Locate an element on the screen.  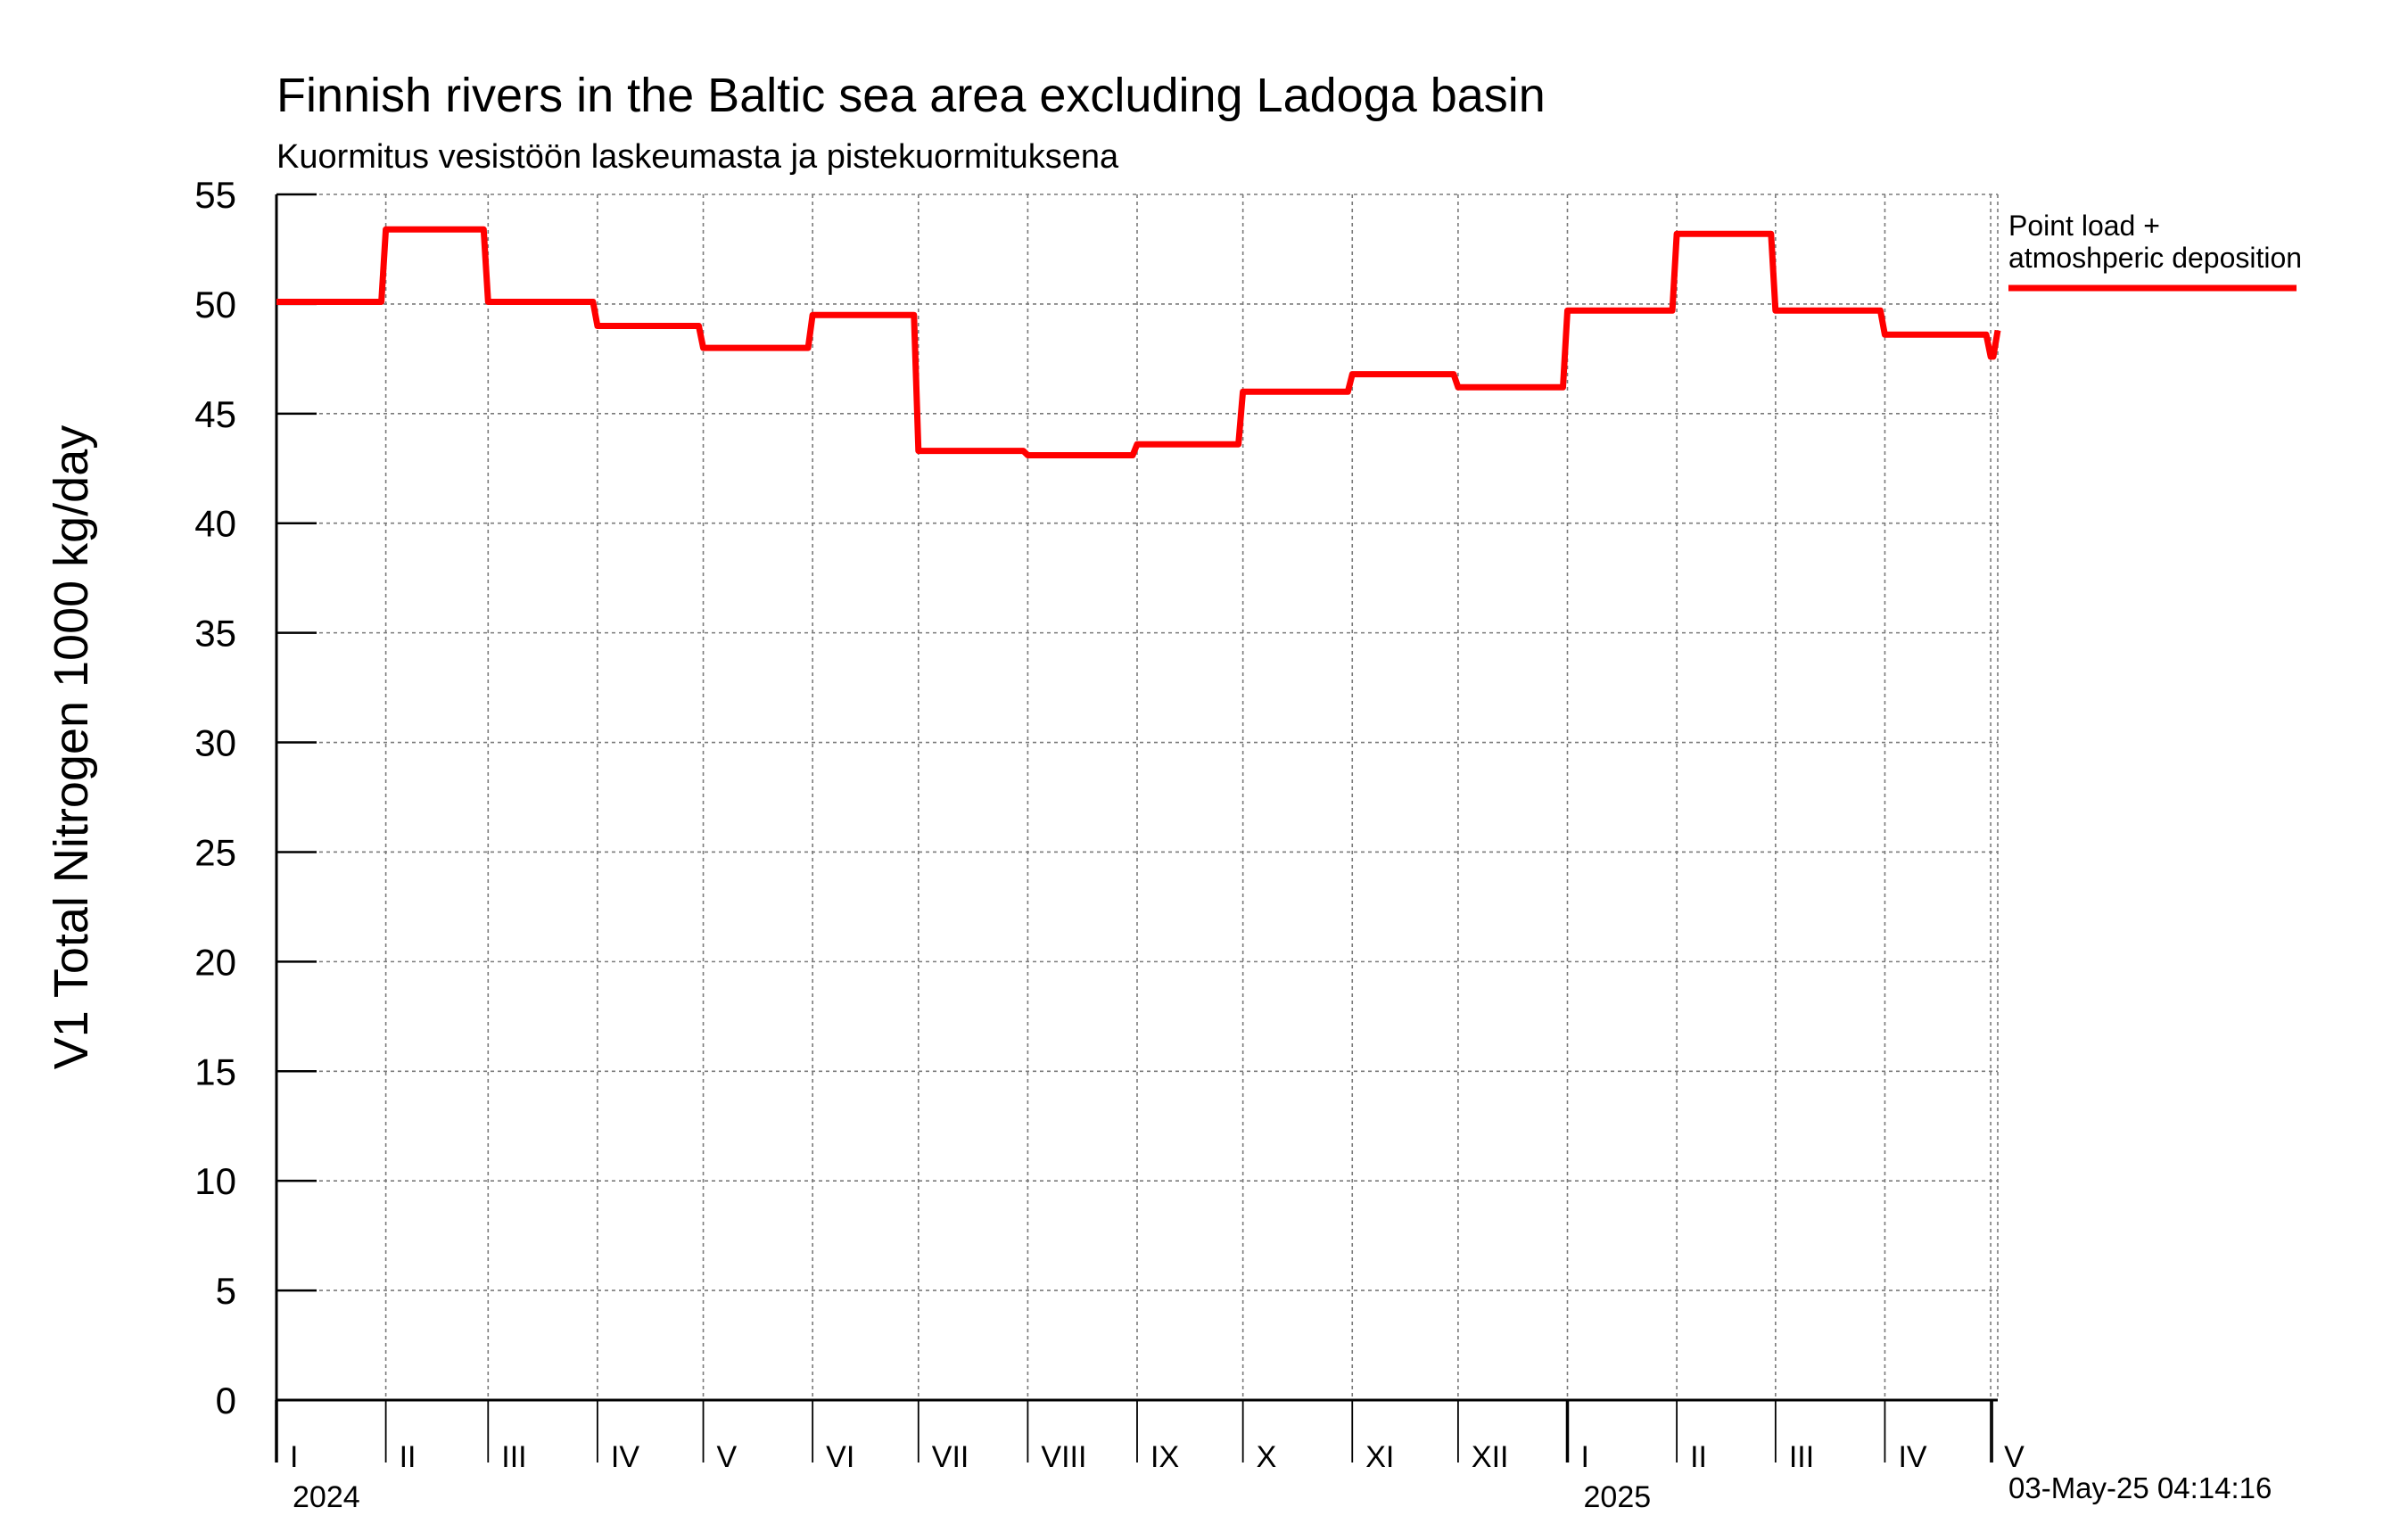
month-label: VII is located at coordinates (950, 1457).